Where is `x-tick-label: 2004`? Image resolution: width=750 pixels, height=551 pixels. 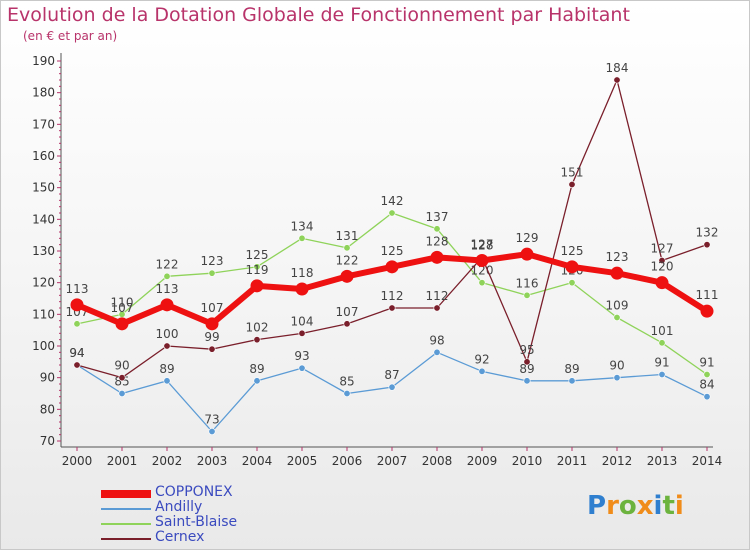
x-tick-label: 2004 is located at coordinates (257, 461).